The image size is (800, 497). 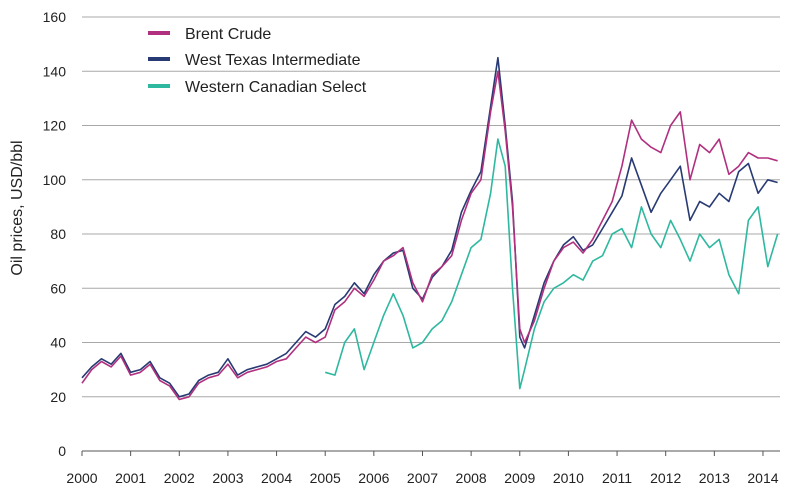 I want to click on y-axis-ticks: 0 20 40 60 80 100 120 140 160, so click(x=55, y=234).